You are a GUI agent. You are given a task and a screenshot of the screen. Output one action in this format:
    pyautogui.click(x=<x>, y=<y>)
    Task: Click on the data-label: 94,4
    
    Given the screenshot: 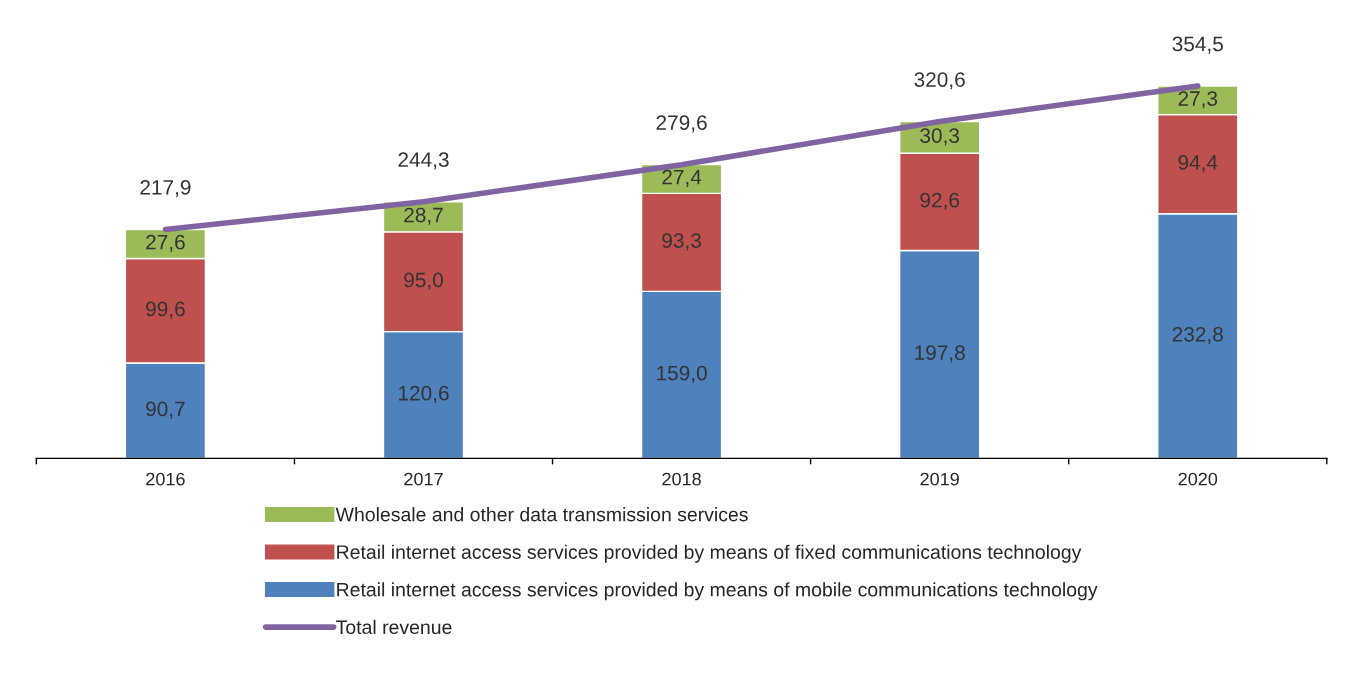 What is the action you would take?
    pyautogui.click(x=1198, y=164)
    